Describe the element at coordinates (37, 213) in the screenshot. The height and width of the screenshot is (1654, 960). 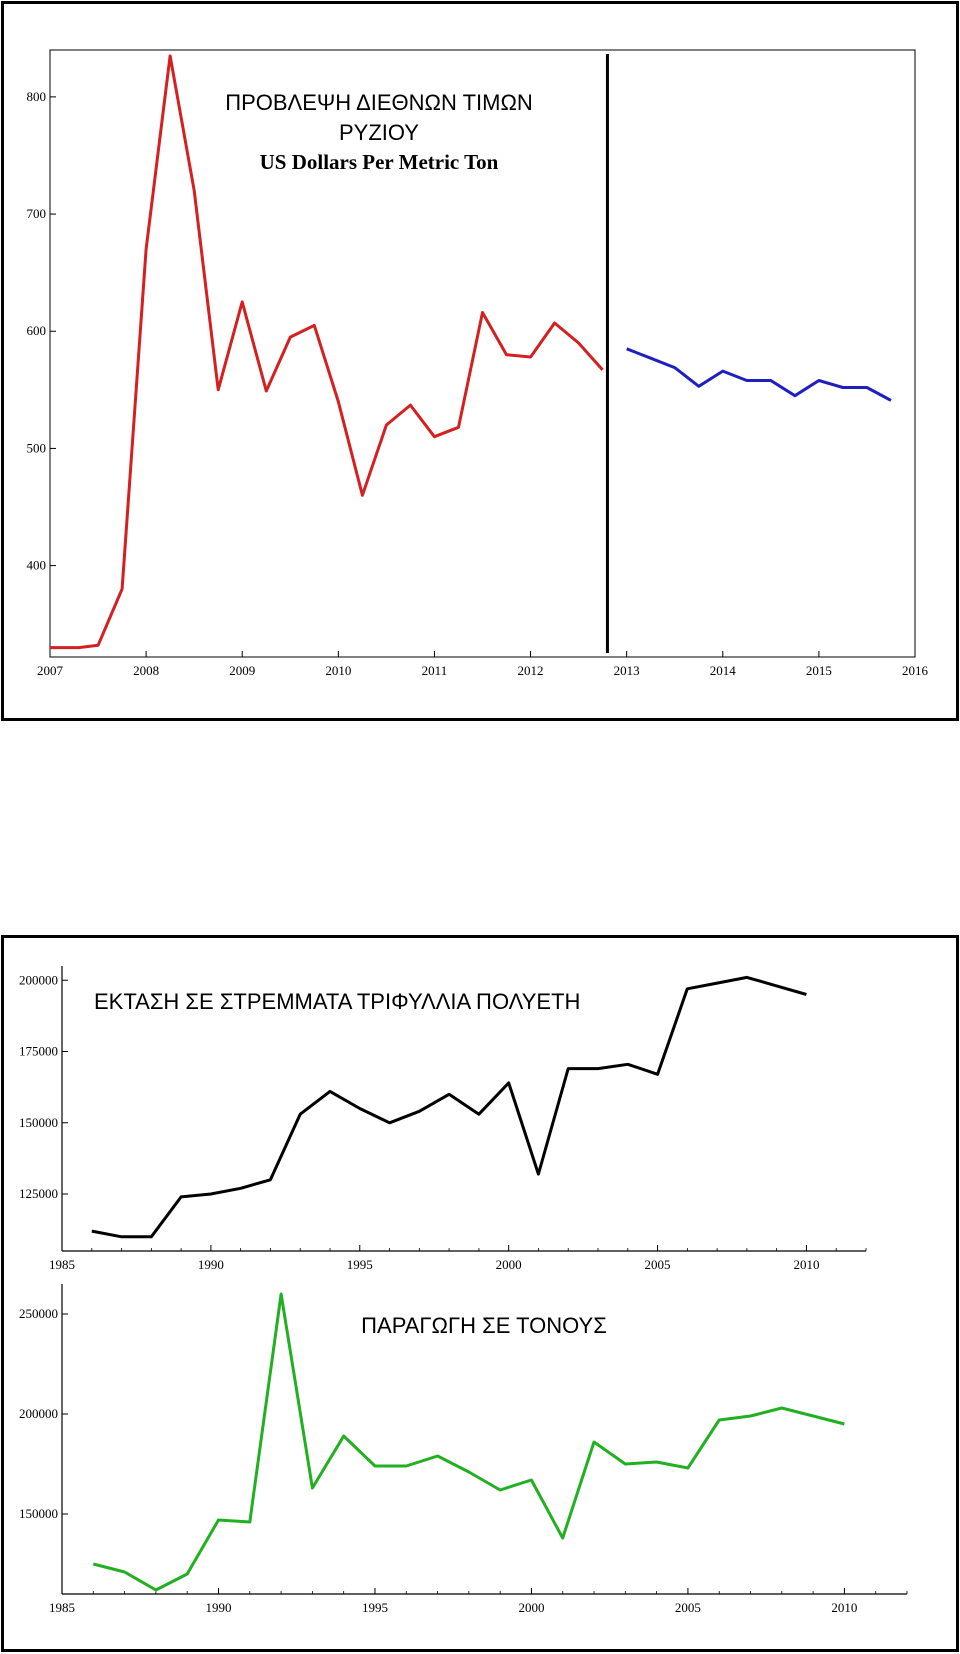
I see `y-tick-label: 700` at that location.